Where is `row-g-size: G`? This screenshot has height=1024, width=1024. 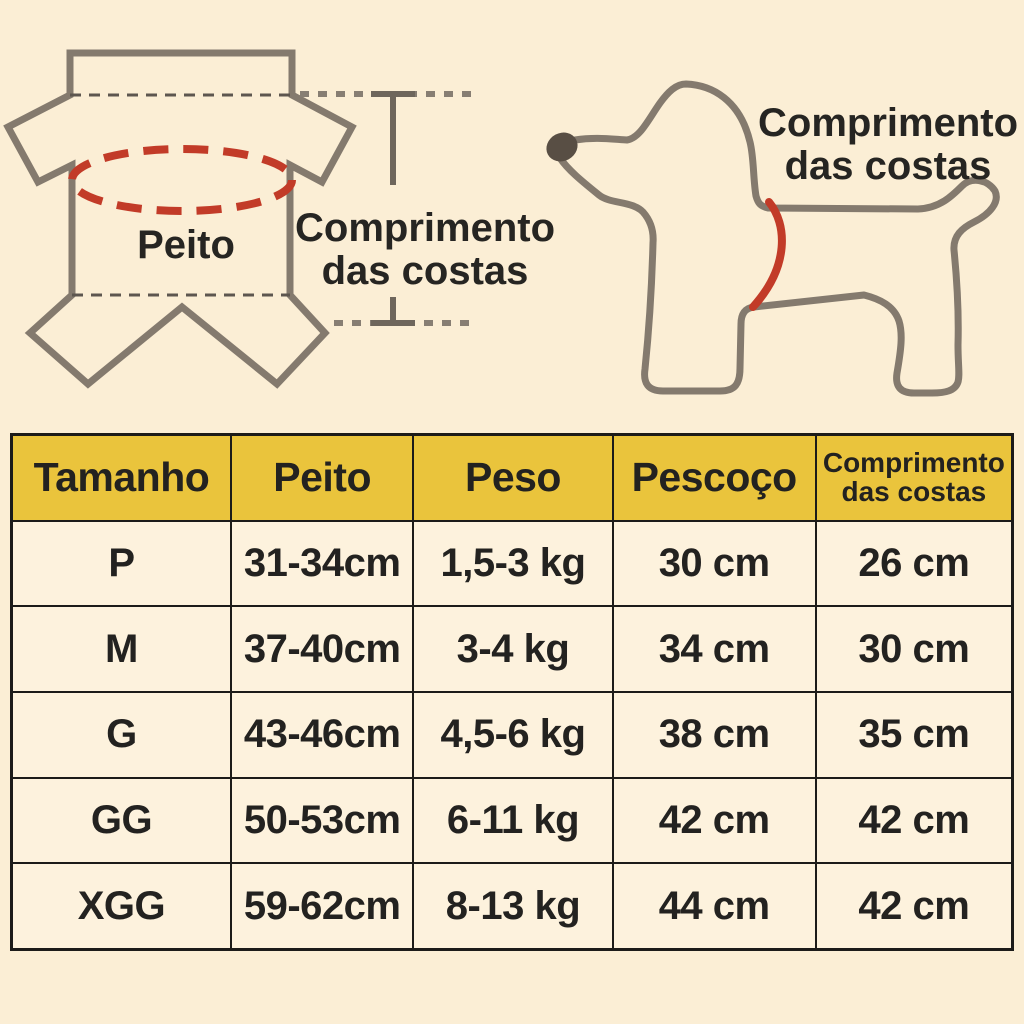
row-g-size: G is located at coordinates (121, 734).